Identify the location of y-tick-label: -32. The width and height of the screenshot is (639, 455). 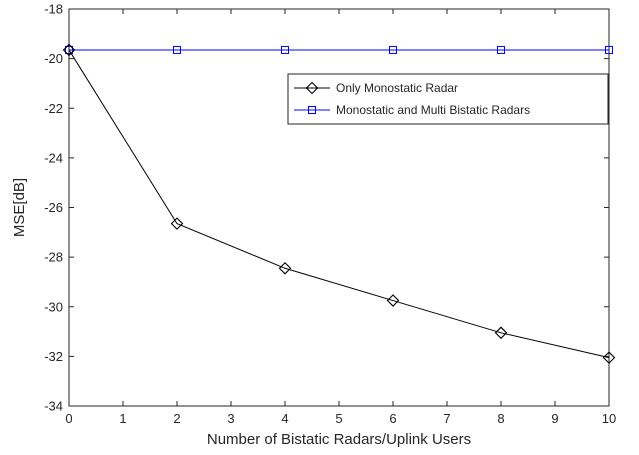
(53, 356).